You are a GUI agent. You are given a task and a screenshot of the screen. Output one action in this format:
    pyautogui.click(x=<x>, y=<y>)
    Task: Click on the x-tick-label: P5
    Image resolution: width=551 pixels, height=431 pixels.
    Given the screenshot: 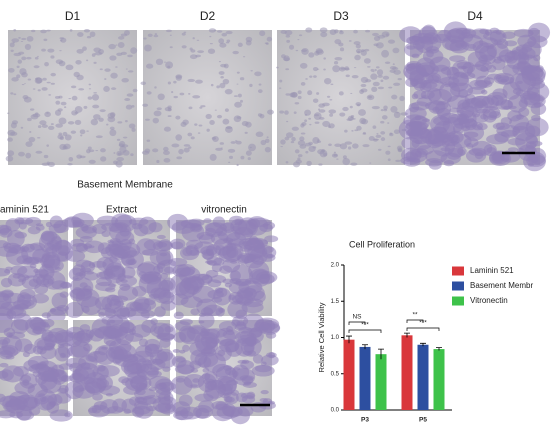 What is the action you would take?
    pyautogui.click(x=423, y=420)
    